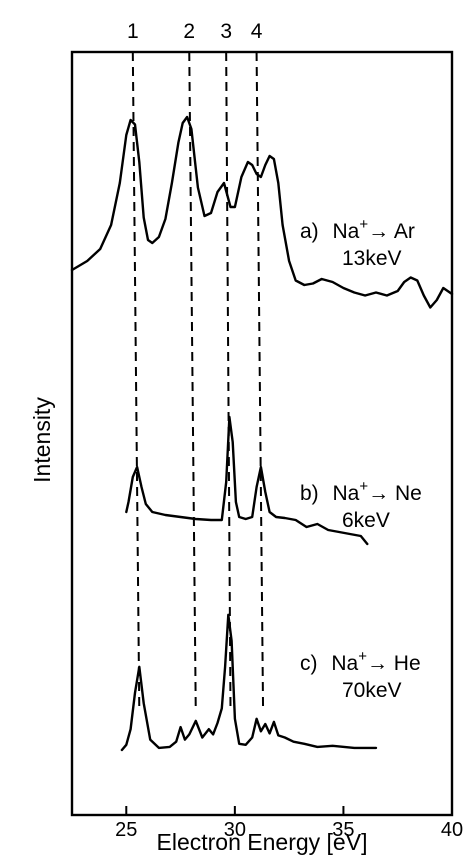  What do you see at coordinates (289, 823) in the screenshot?
I see `x-axis-ticks: 25 30 35 40` at bounding box center [289, 823].